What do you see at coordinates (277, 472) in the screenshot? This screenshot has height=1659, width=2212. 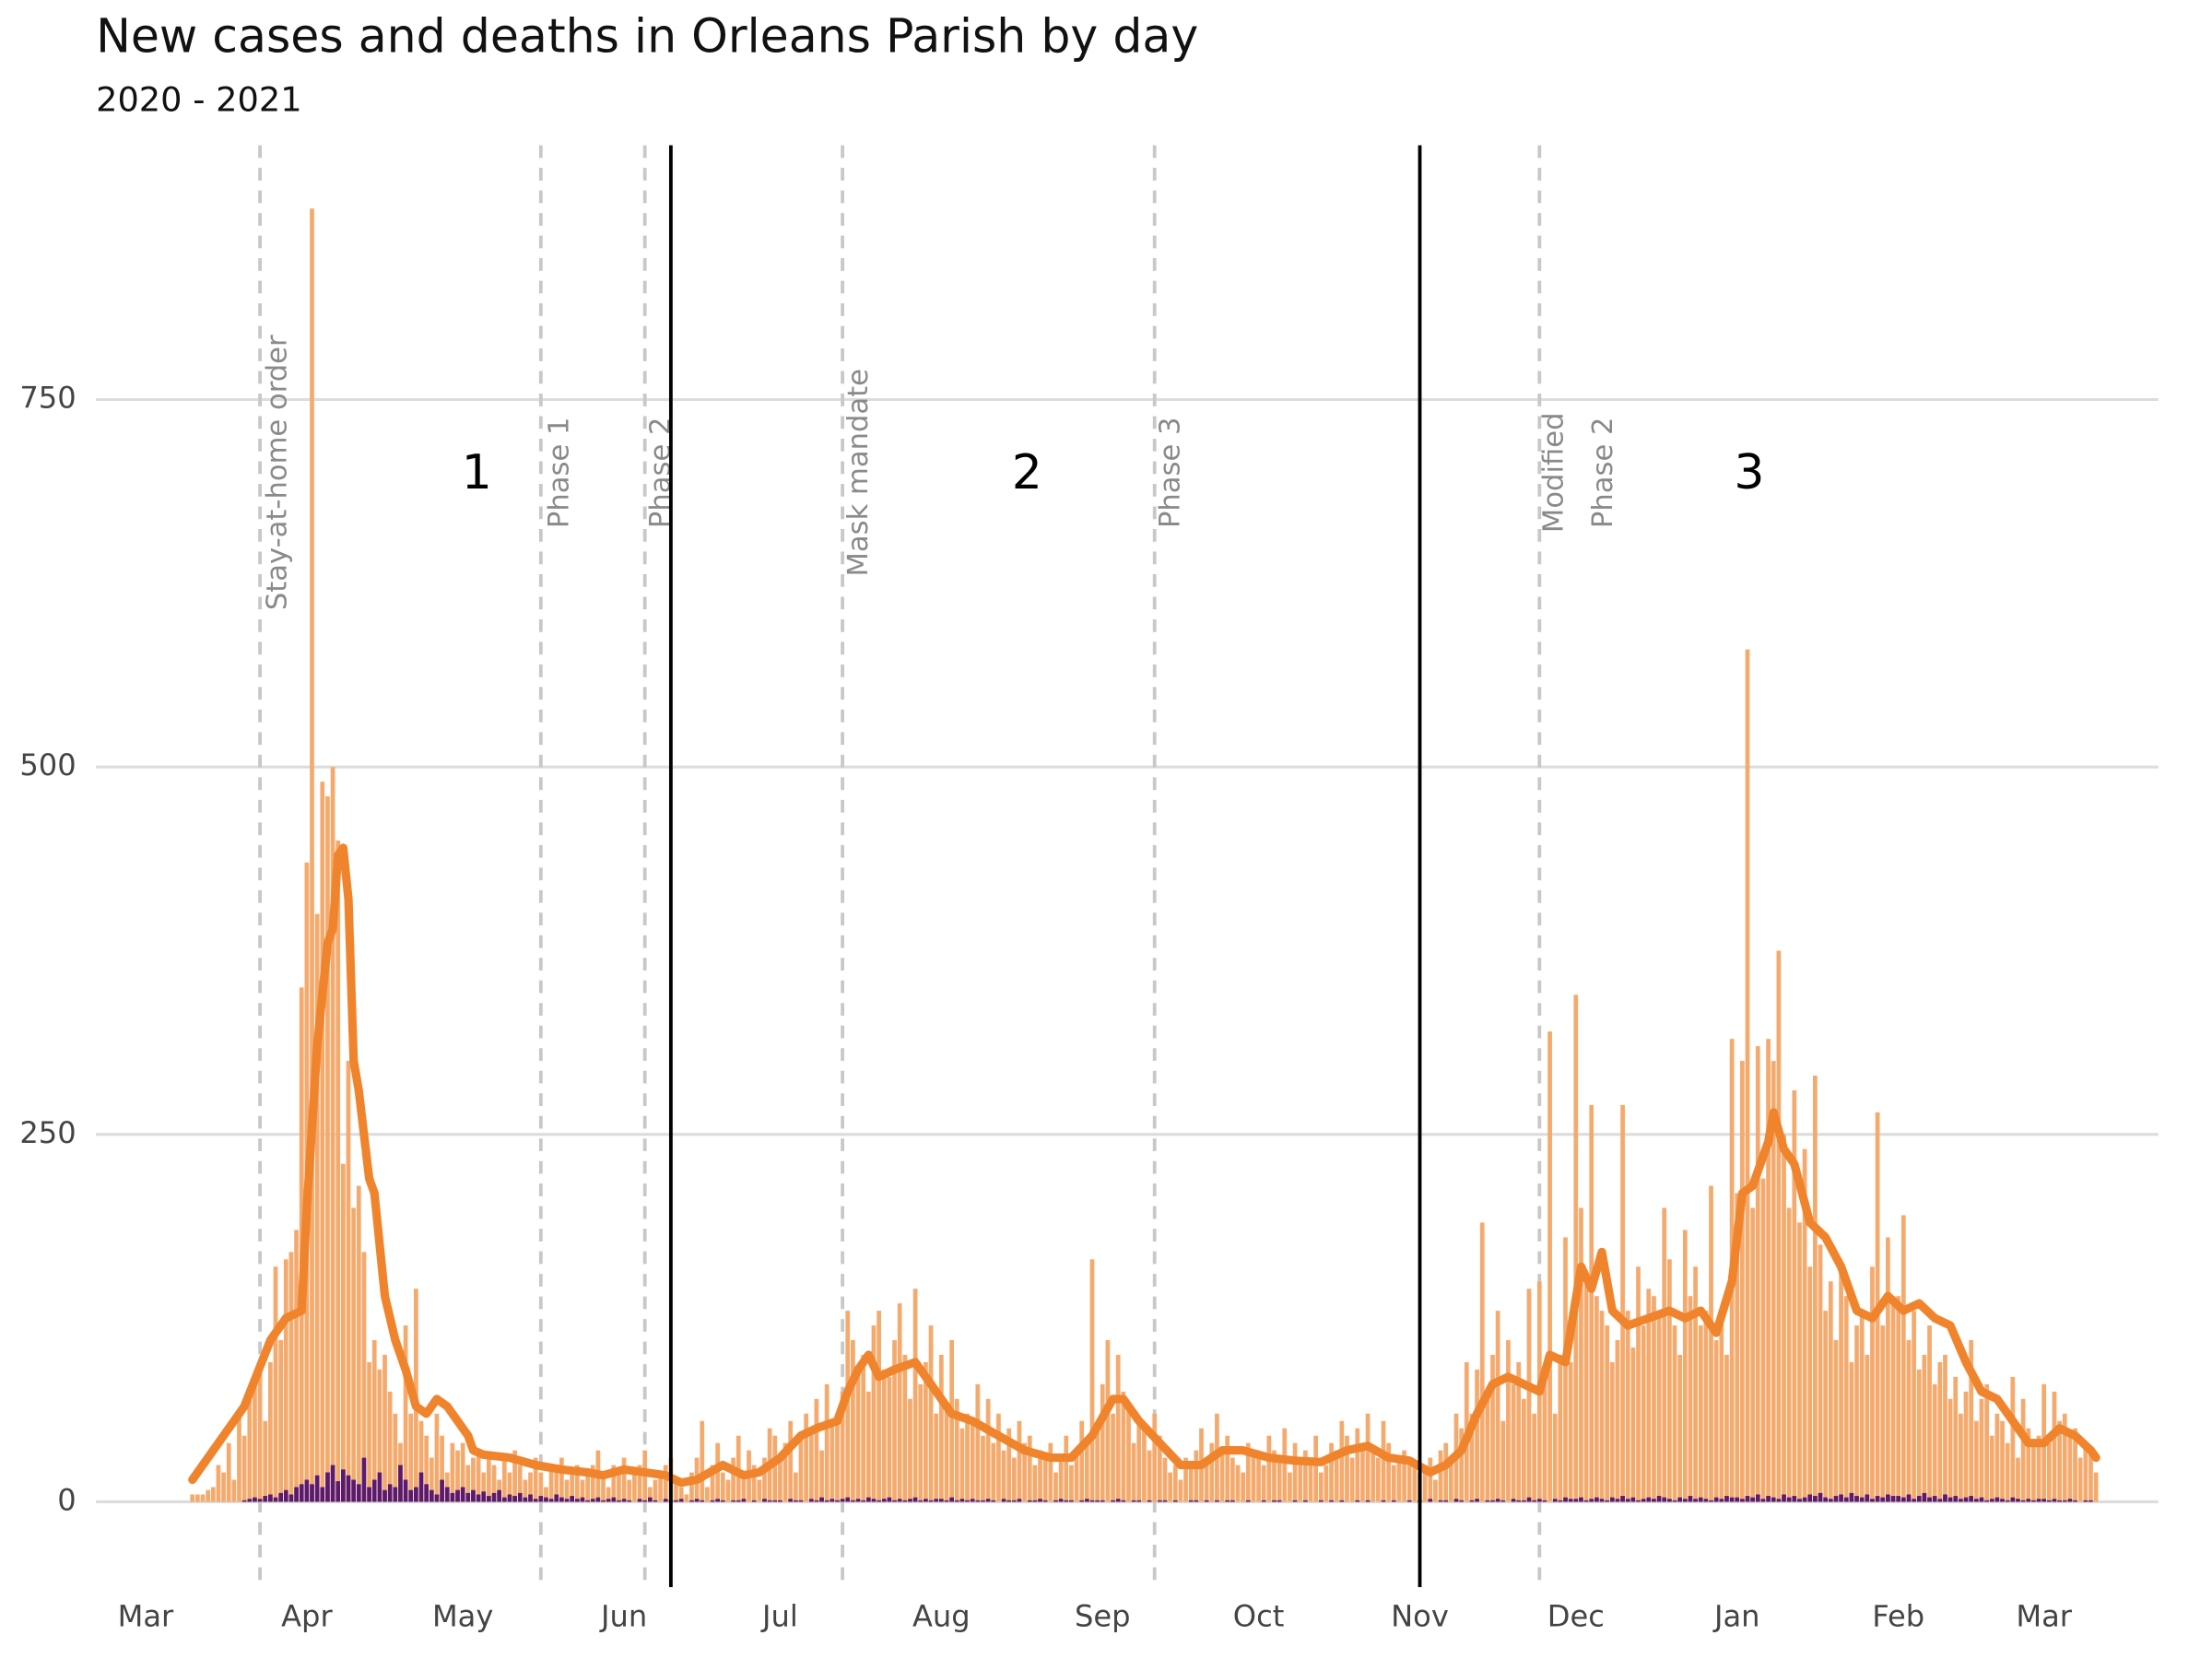 I see `event-label: Stay-at-home order` at bounding box center [277, 472].